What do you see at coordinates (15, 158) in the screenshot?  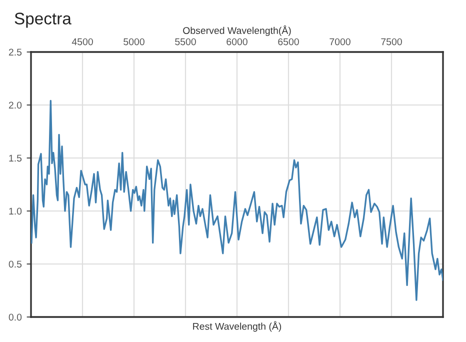 I see `y-tick-label: 1.5` at bounding box center [15, 158].